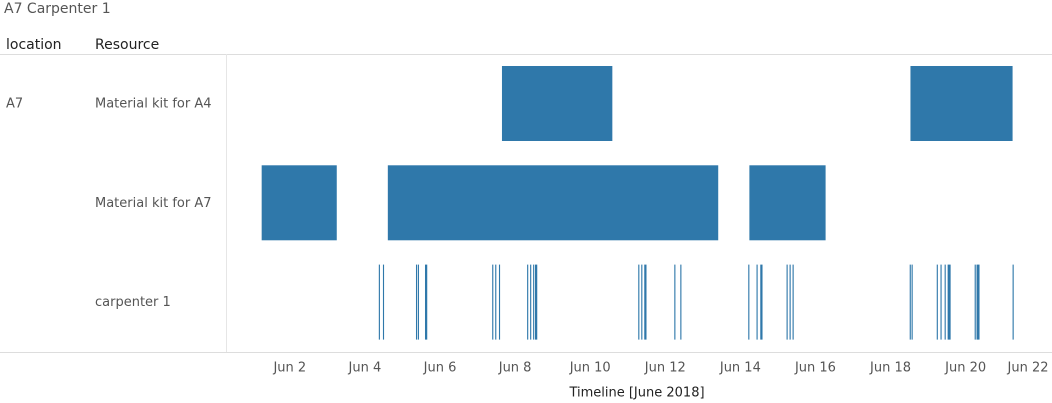 Image resolution: width=1052 pixels, height=403 pixels. What do you see at coordinates (740, 368) in the screenshot?
I see `x-tick-label: Jun 14` at bounding box center [740, 368].